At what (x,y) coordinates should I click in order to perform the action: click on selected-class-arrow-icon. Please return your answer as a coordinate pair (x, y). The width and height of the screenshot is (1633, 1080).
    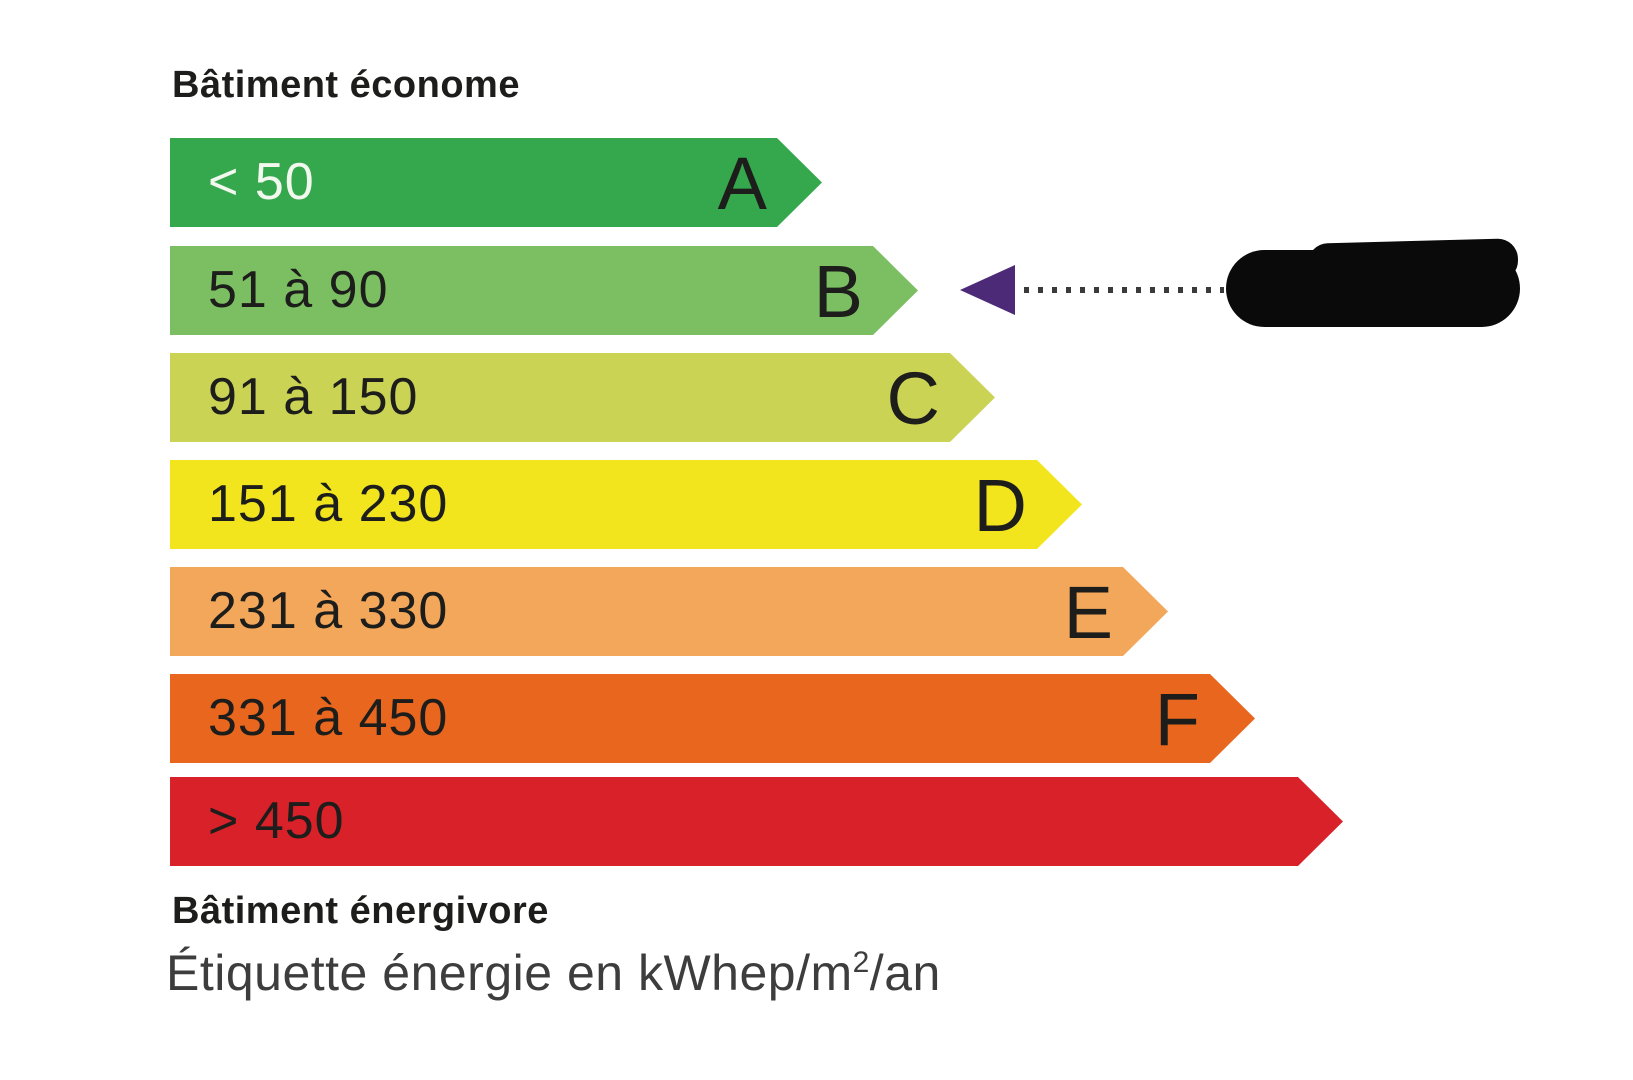
    Looking at the image, I should click on (987, 290).